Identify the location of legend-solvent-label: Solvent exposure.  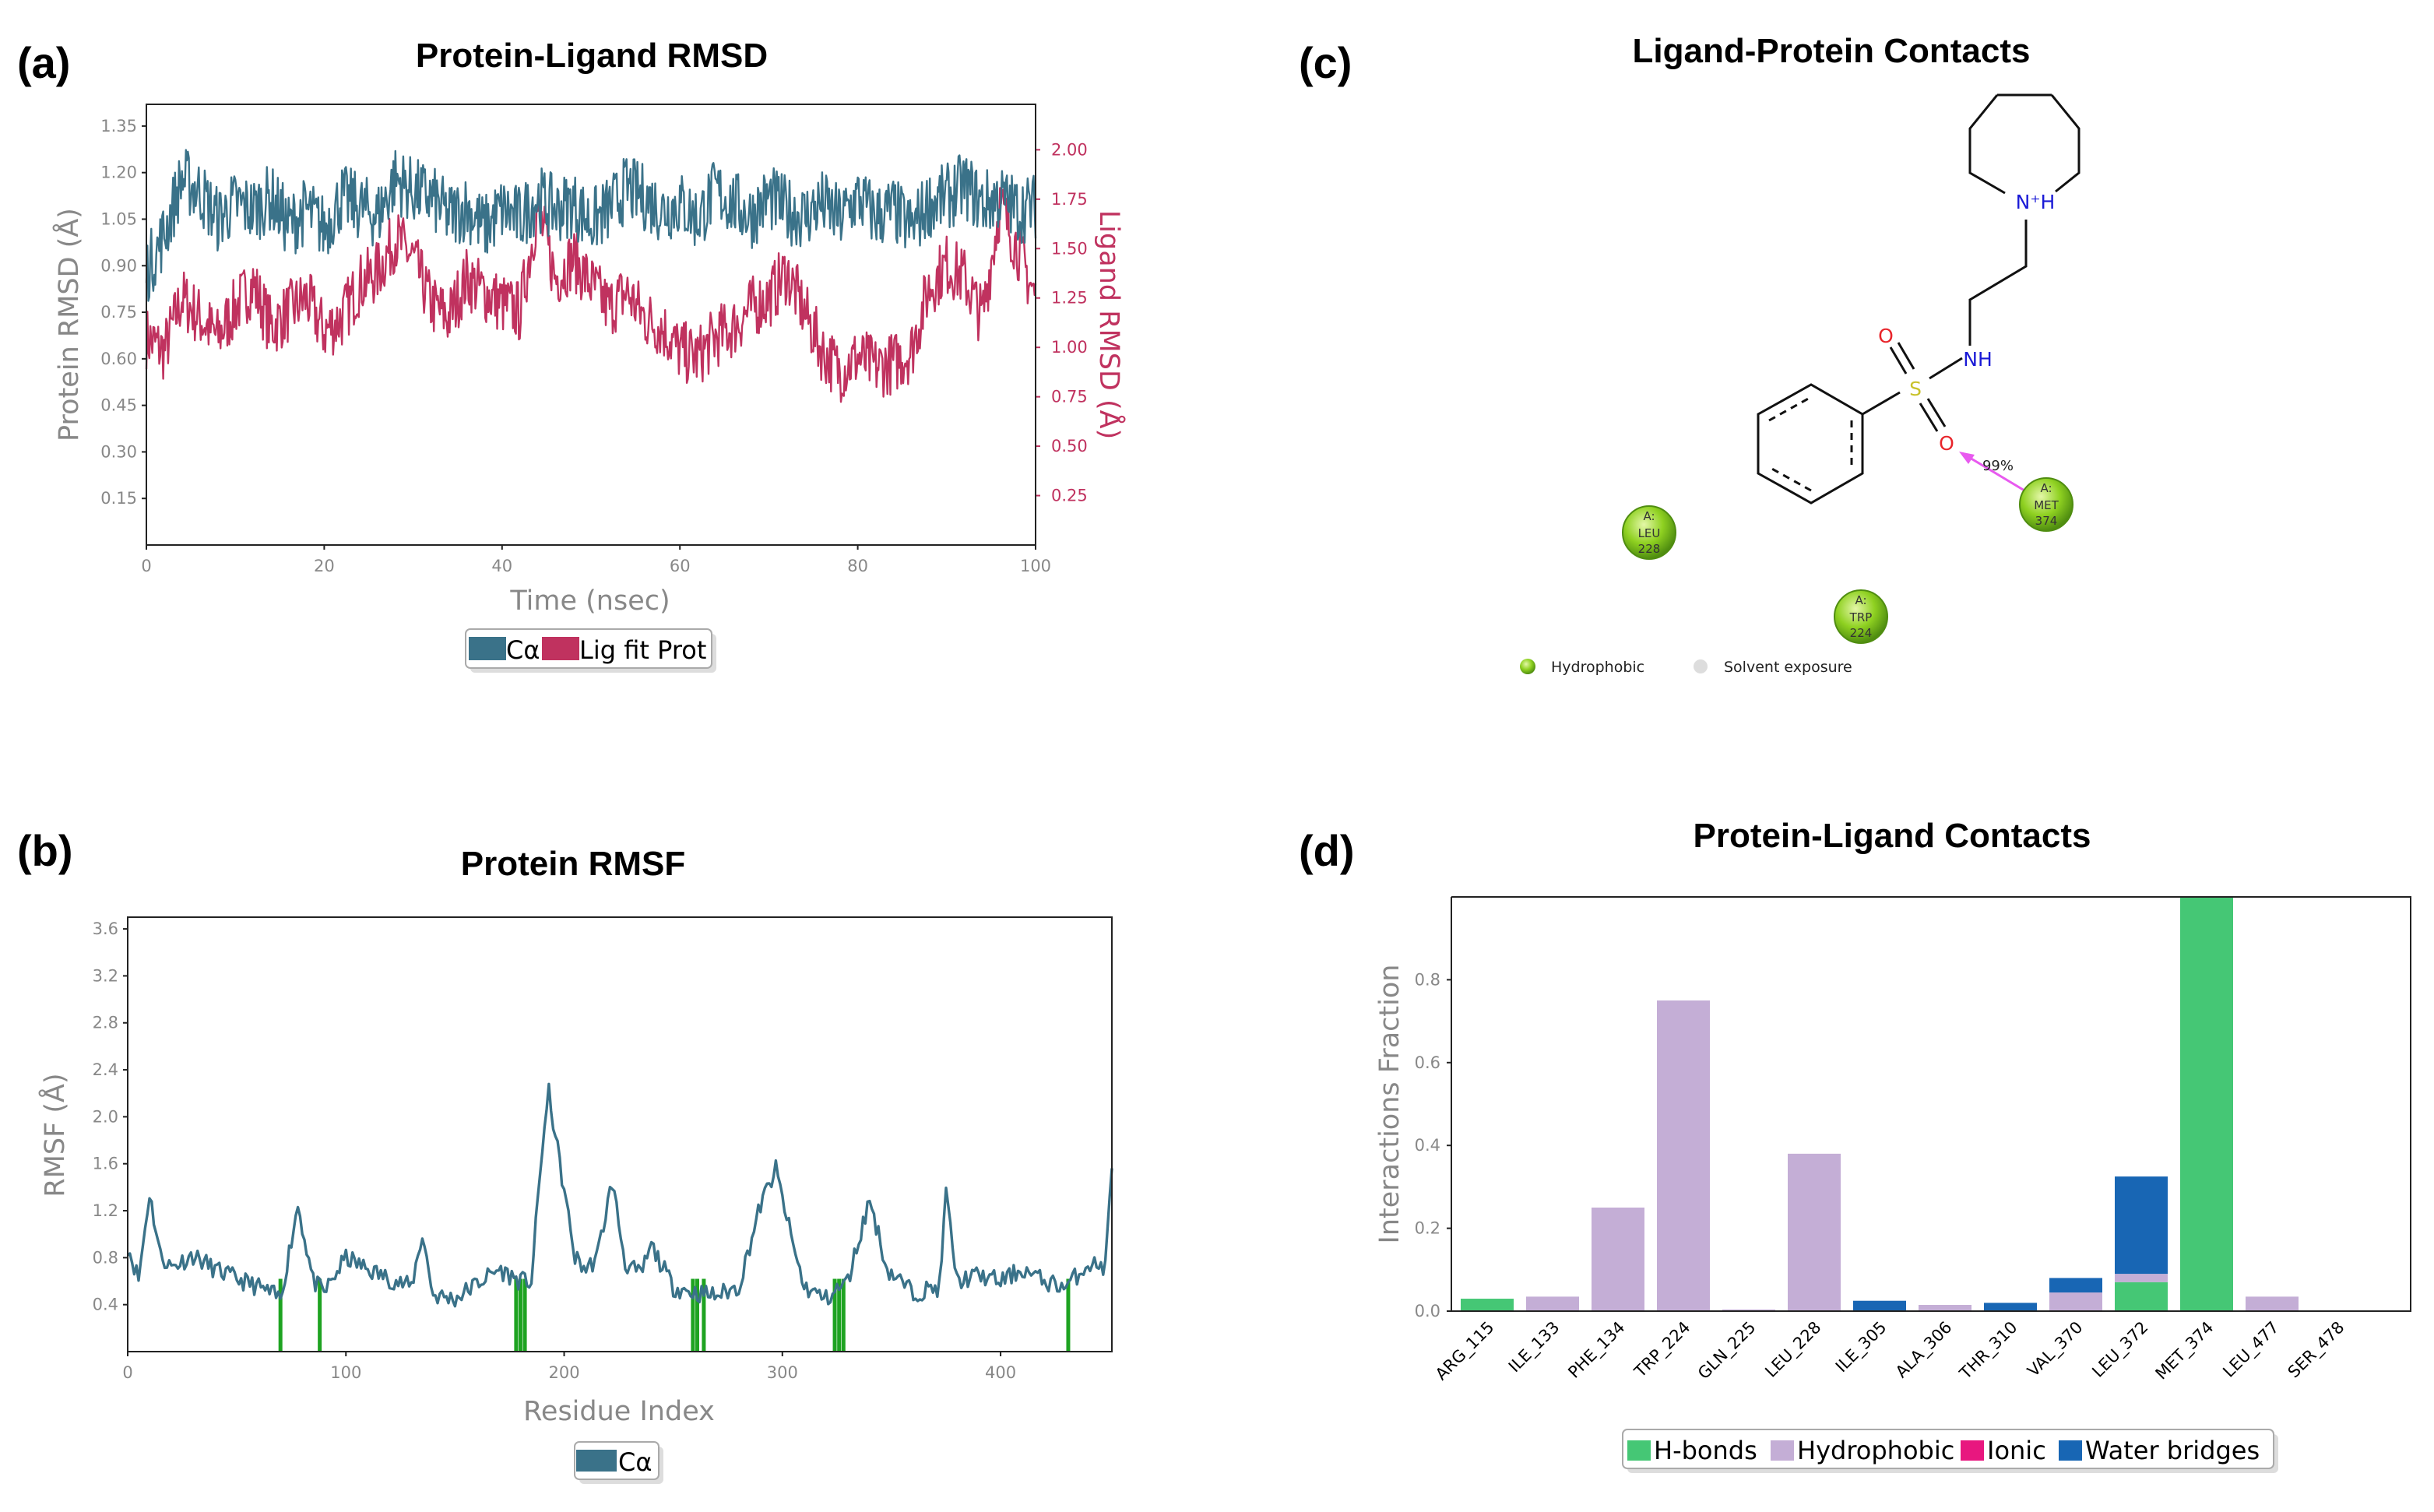
(1788, 668).